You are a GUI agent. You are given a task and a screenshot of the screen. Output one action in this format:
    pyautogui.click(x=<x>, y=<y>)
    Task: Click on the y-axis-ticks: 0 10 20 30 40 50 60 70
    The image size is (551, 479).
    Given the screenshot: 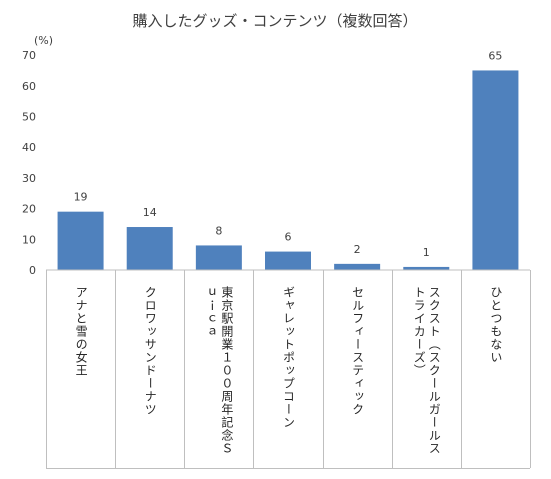 What is the action you would take?
    pyautogui.click(x=29, y=163)
    